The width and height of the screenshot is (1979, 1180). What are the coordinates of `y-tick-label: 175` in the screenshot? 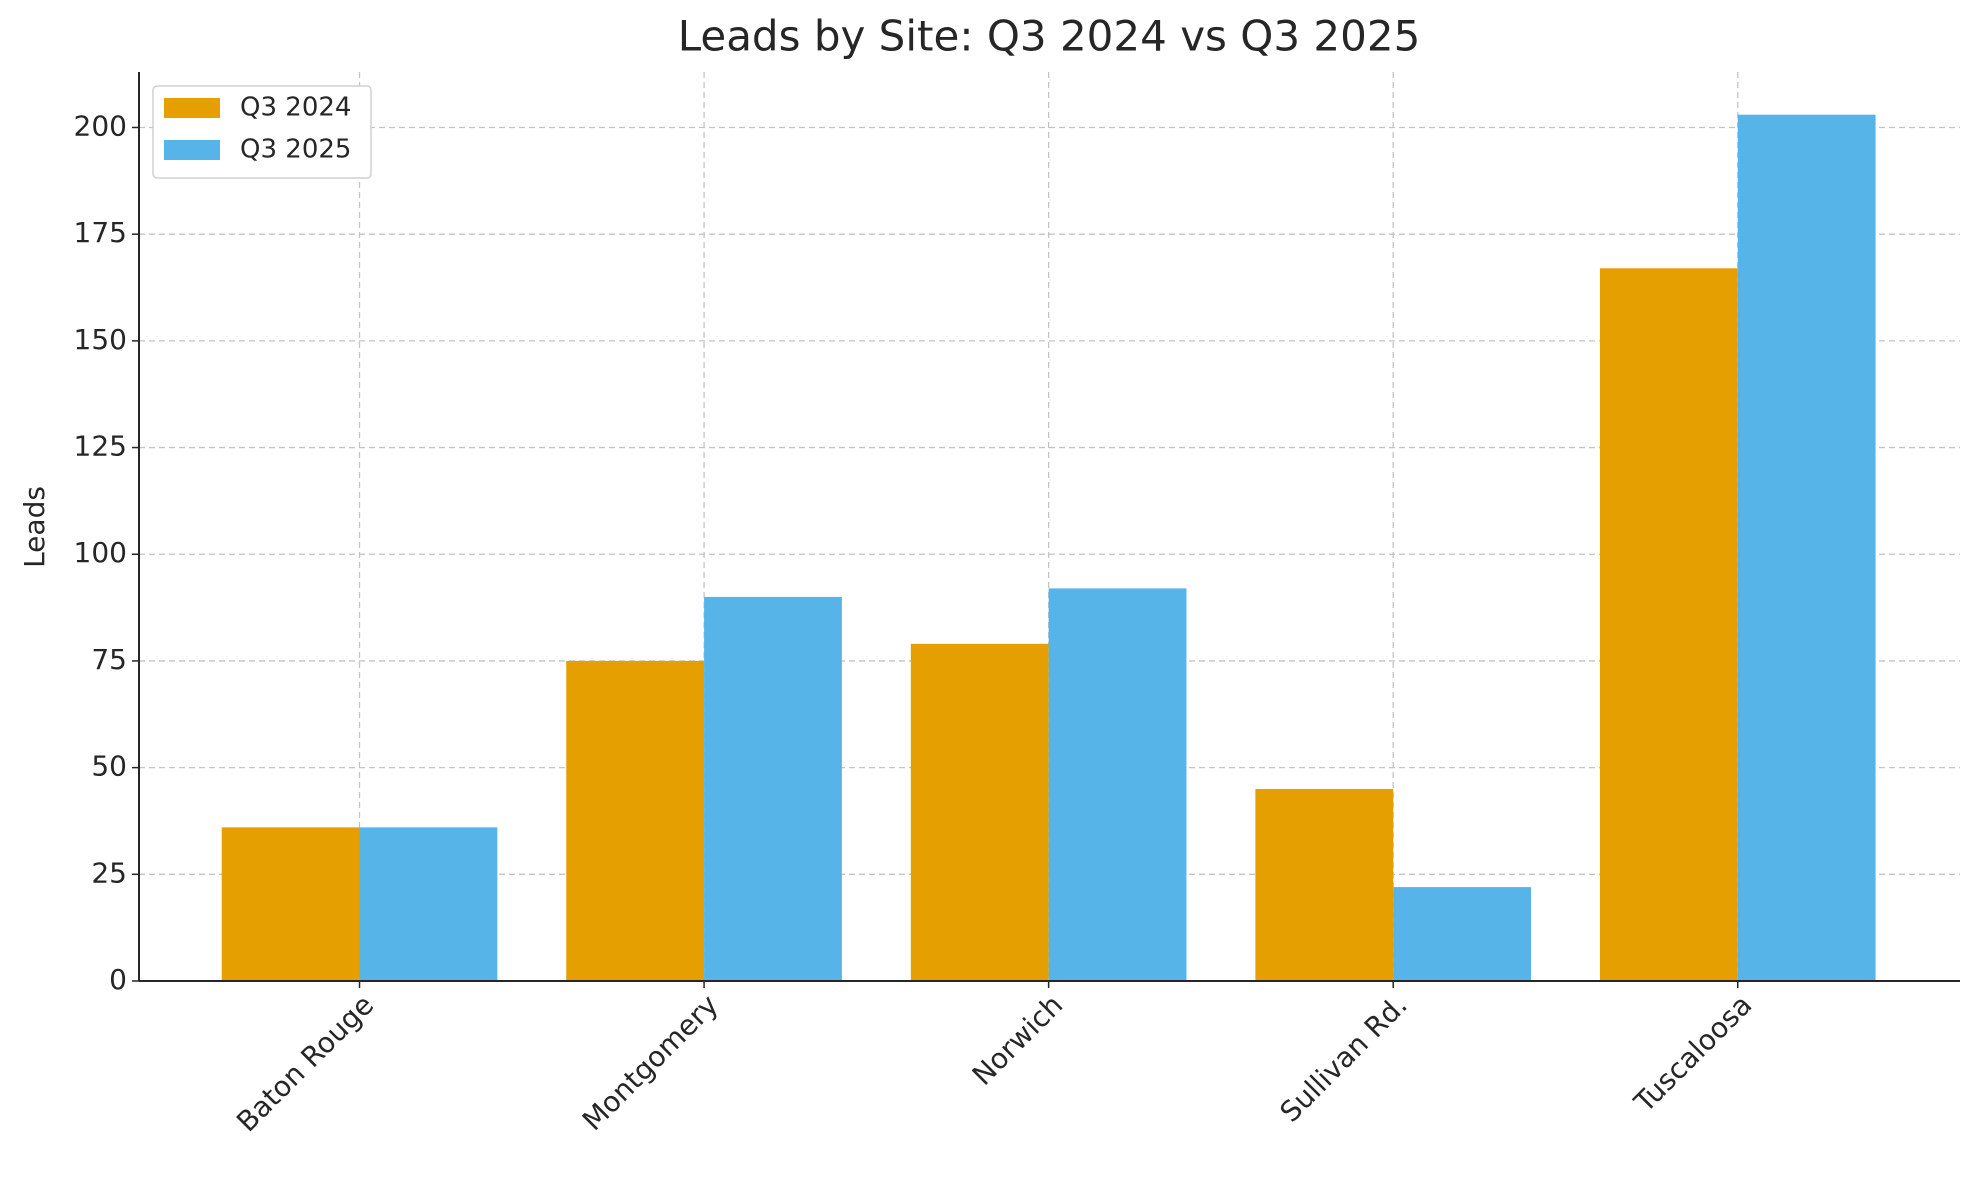 It's located at (100, 232).